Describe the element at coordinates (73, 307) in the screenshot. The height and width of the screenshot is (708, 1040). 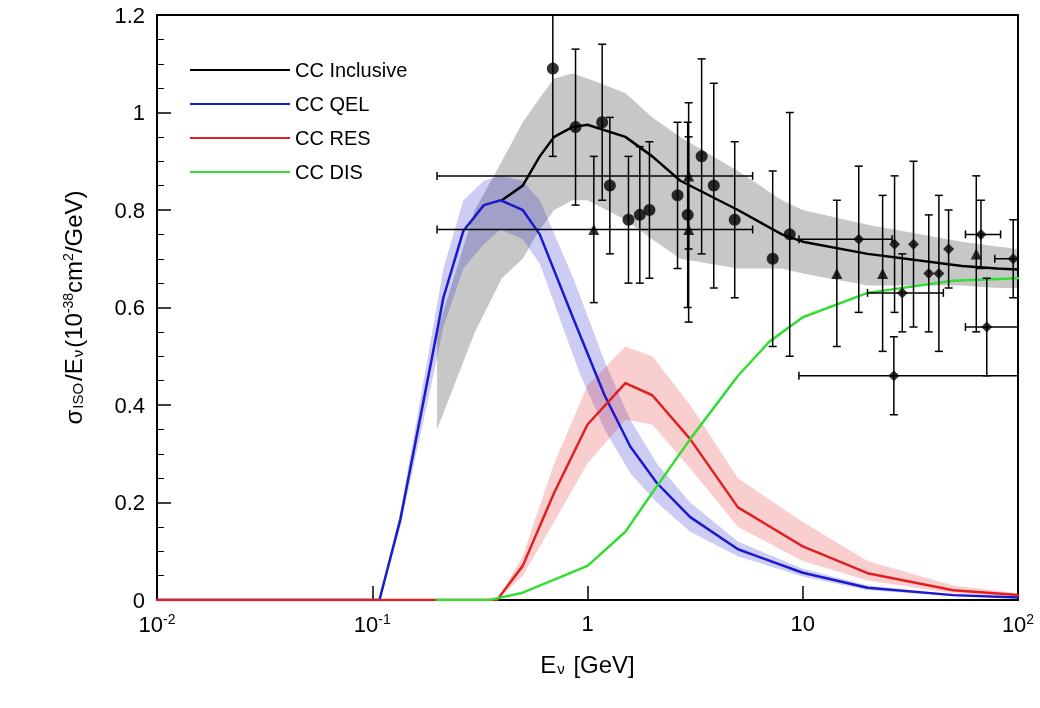
I see `text: σISO/Eν(10-38cm2/GeV)` at that location.